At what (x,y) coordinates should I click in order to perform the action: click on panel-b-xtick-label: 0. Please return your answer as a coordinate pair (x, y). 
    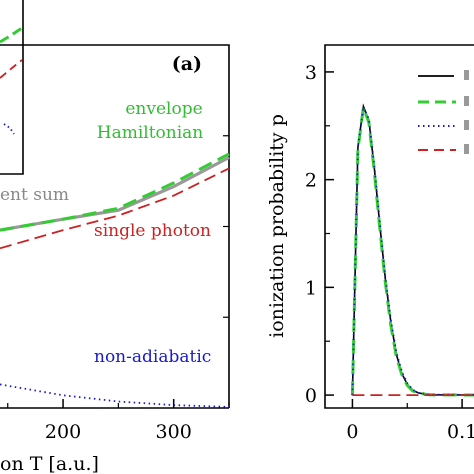
    Looking at the image, I should click on (352, 432).